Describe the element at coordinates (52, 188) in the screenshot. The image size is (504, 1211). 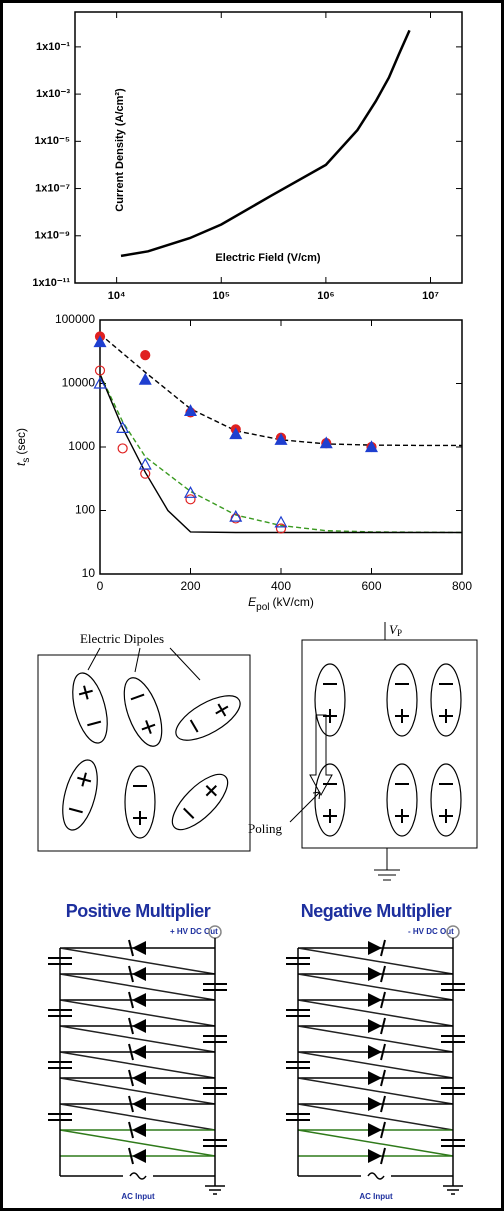
I see `y-tick-label: 1x10⁻⁷` at that location.